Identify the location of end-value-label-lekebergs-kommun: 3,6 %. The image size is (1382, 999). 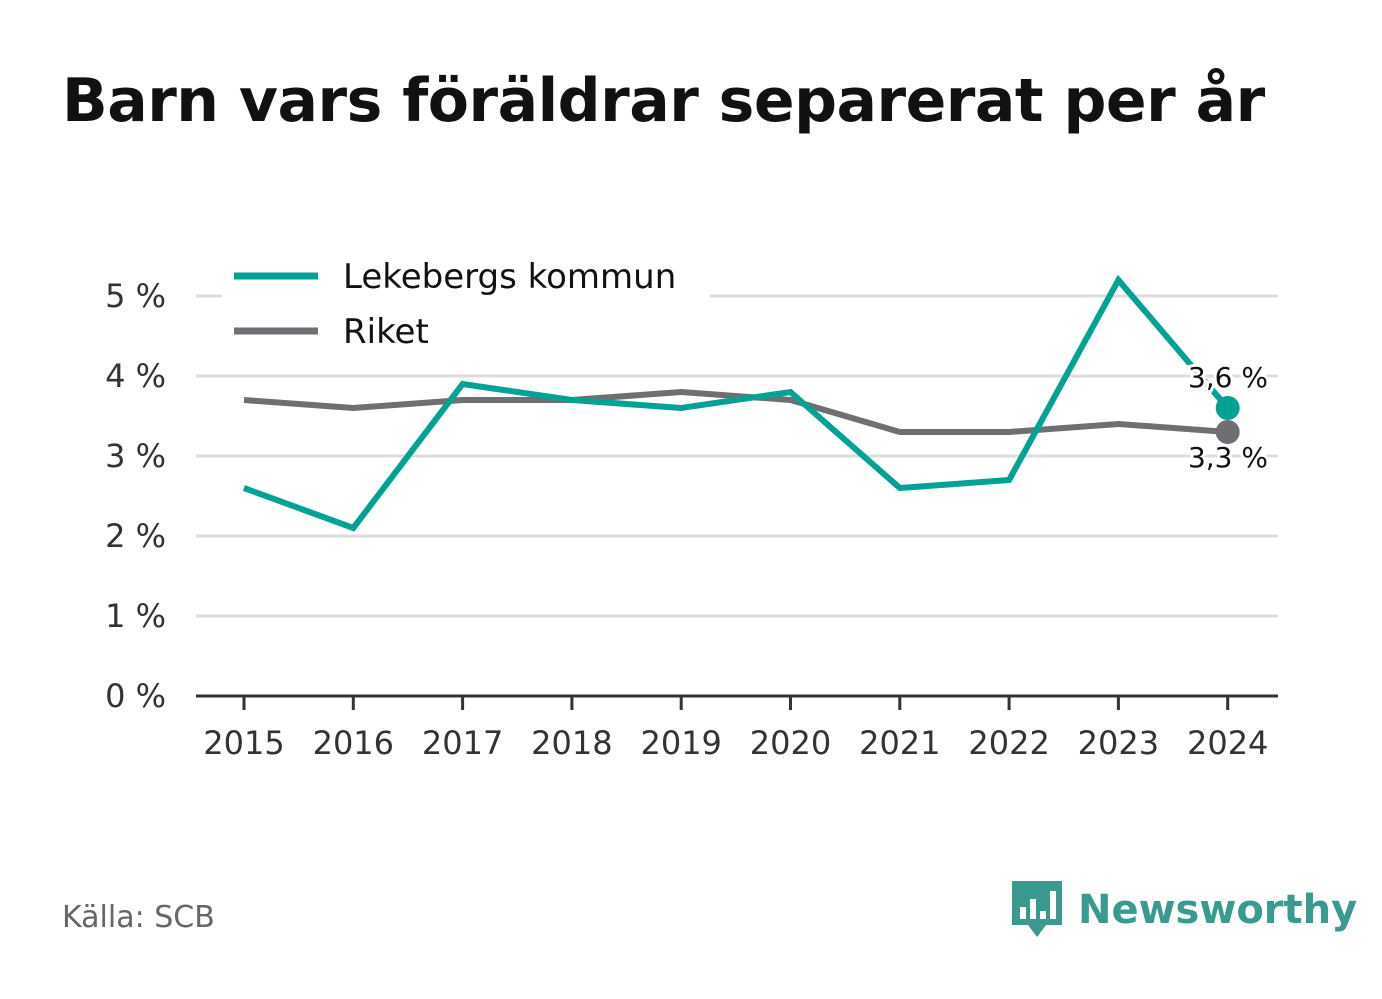
(1228, 377).